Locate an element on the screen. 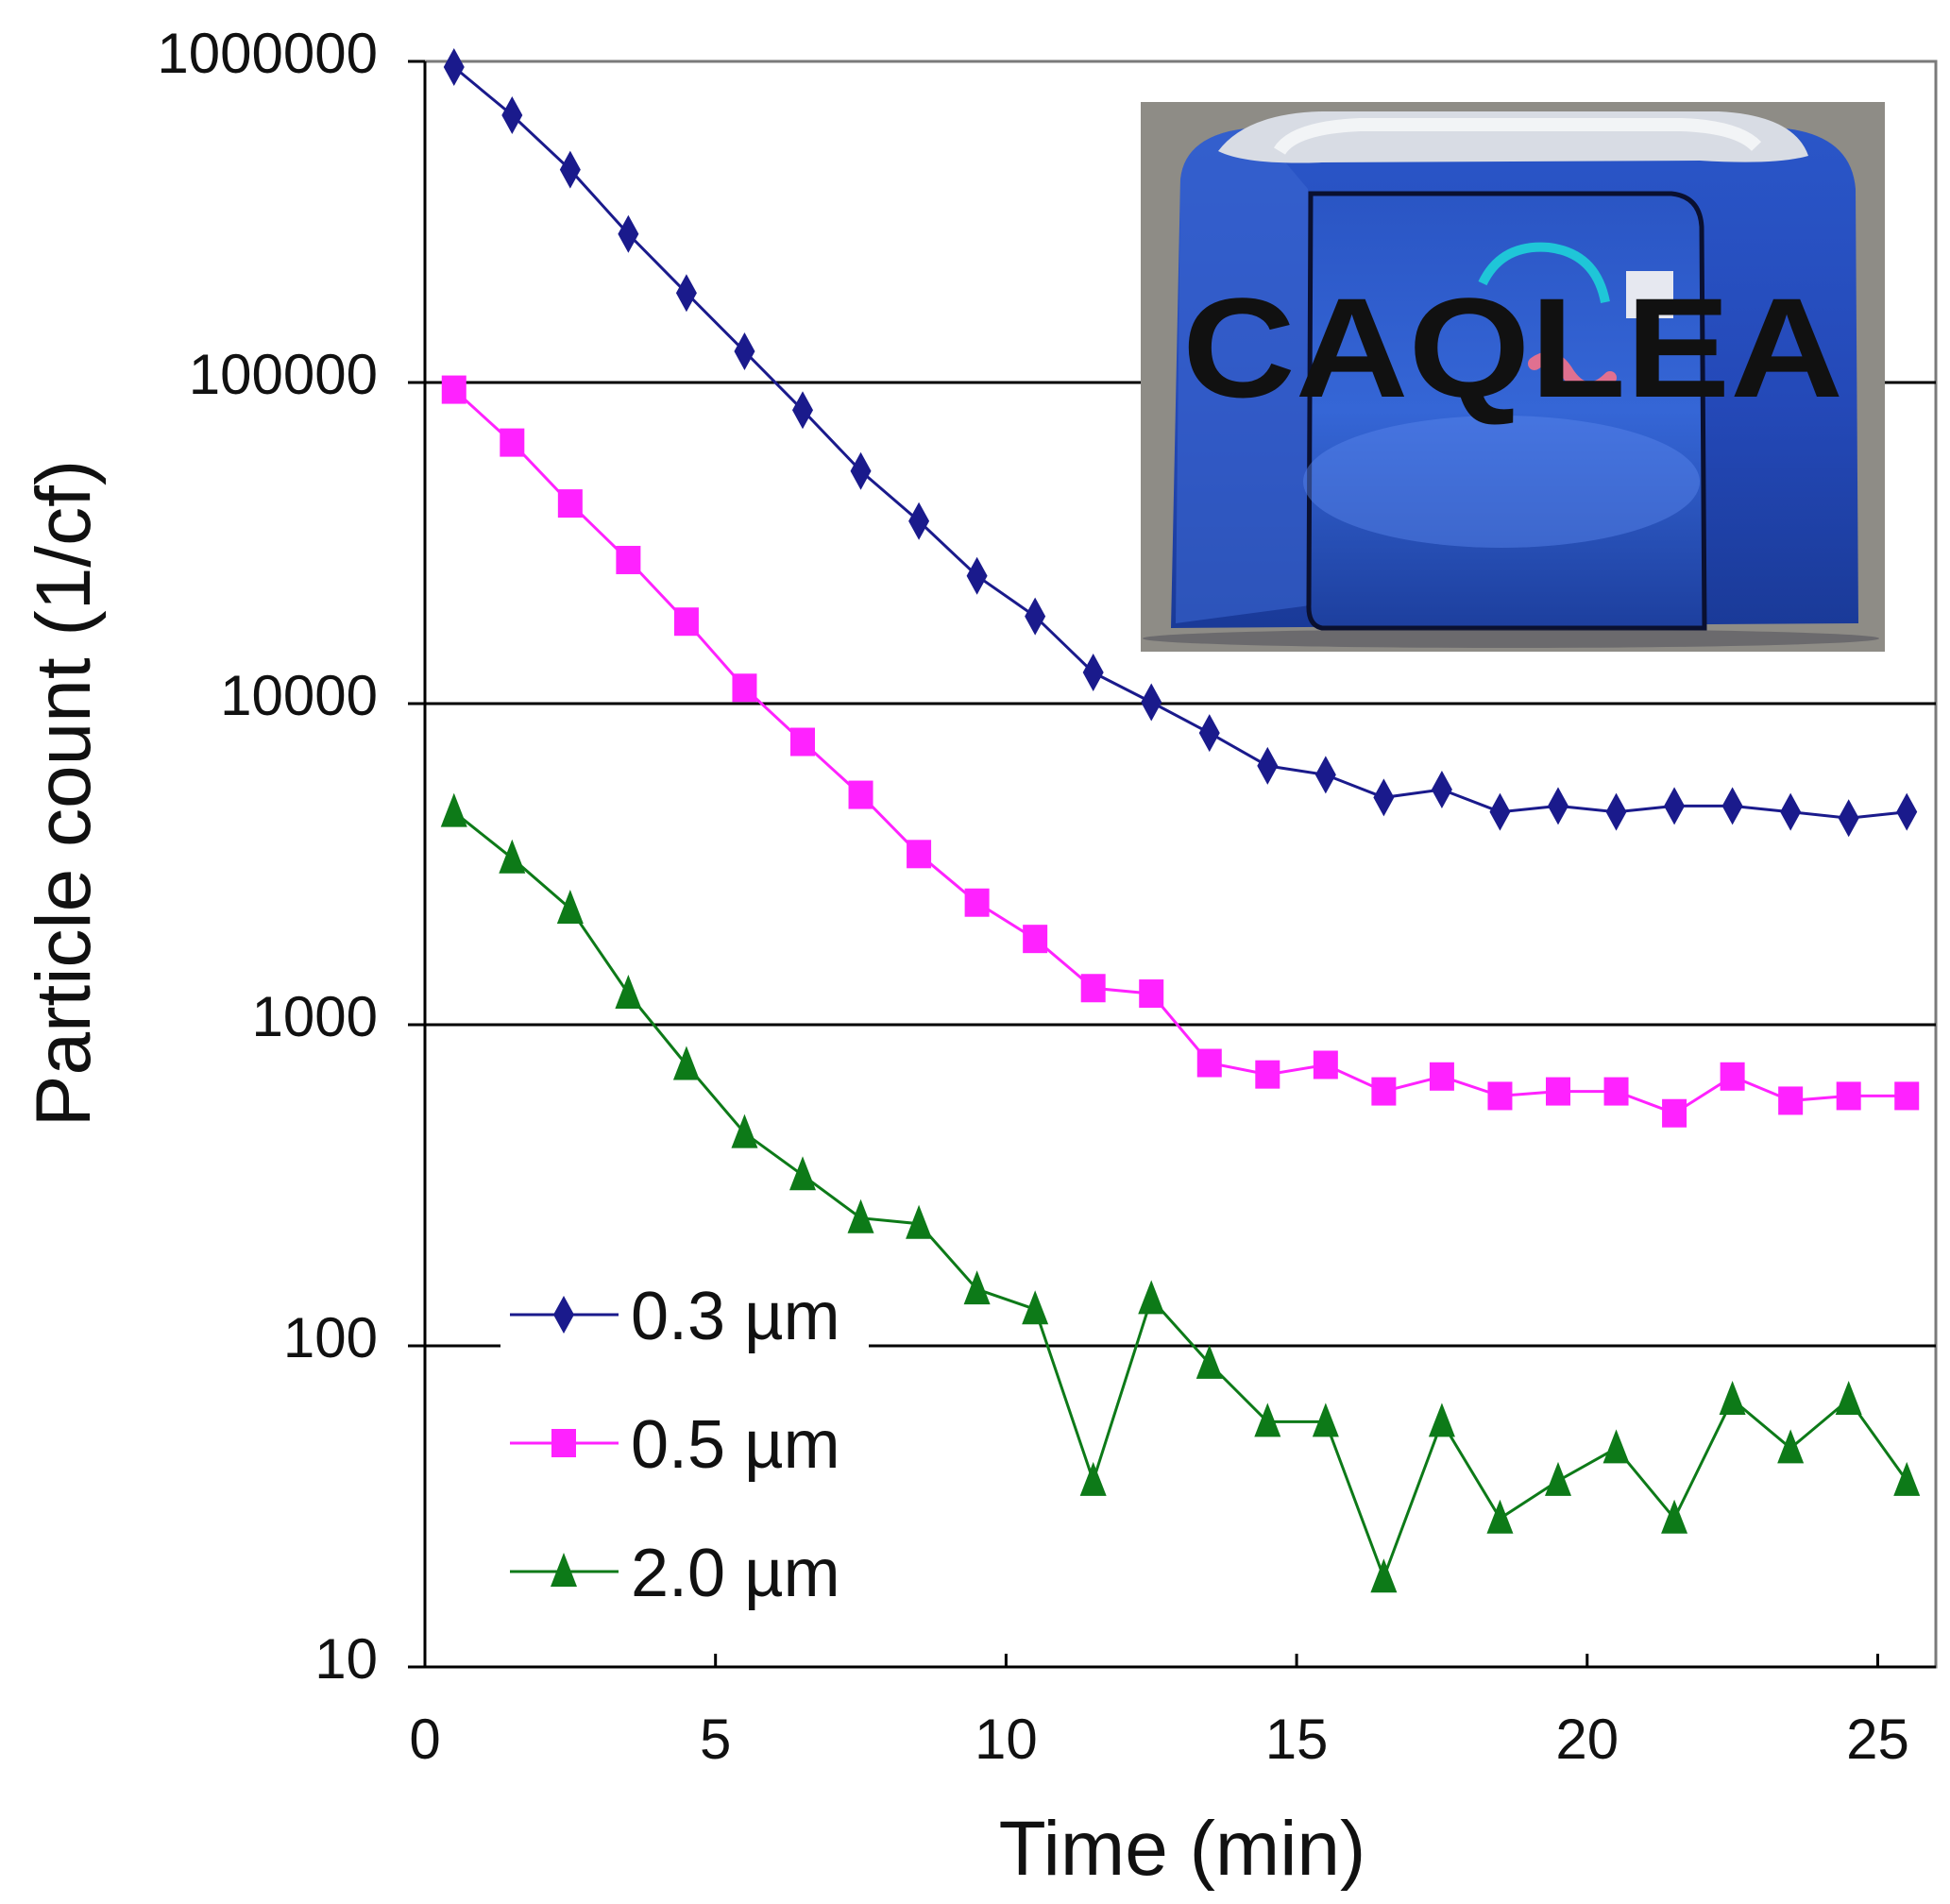 The height and width of the screenshot is (1904, 1950). logo-arrow-swoosh is located at coordinates (1544, 273).